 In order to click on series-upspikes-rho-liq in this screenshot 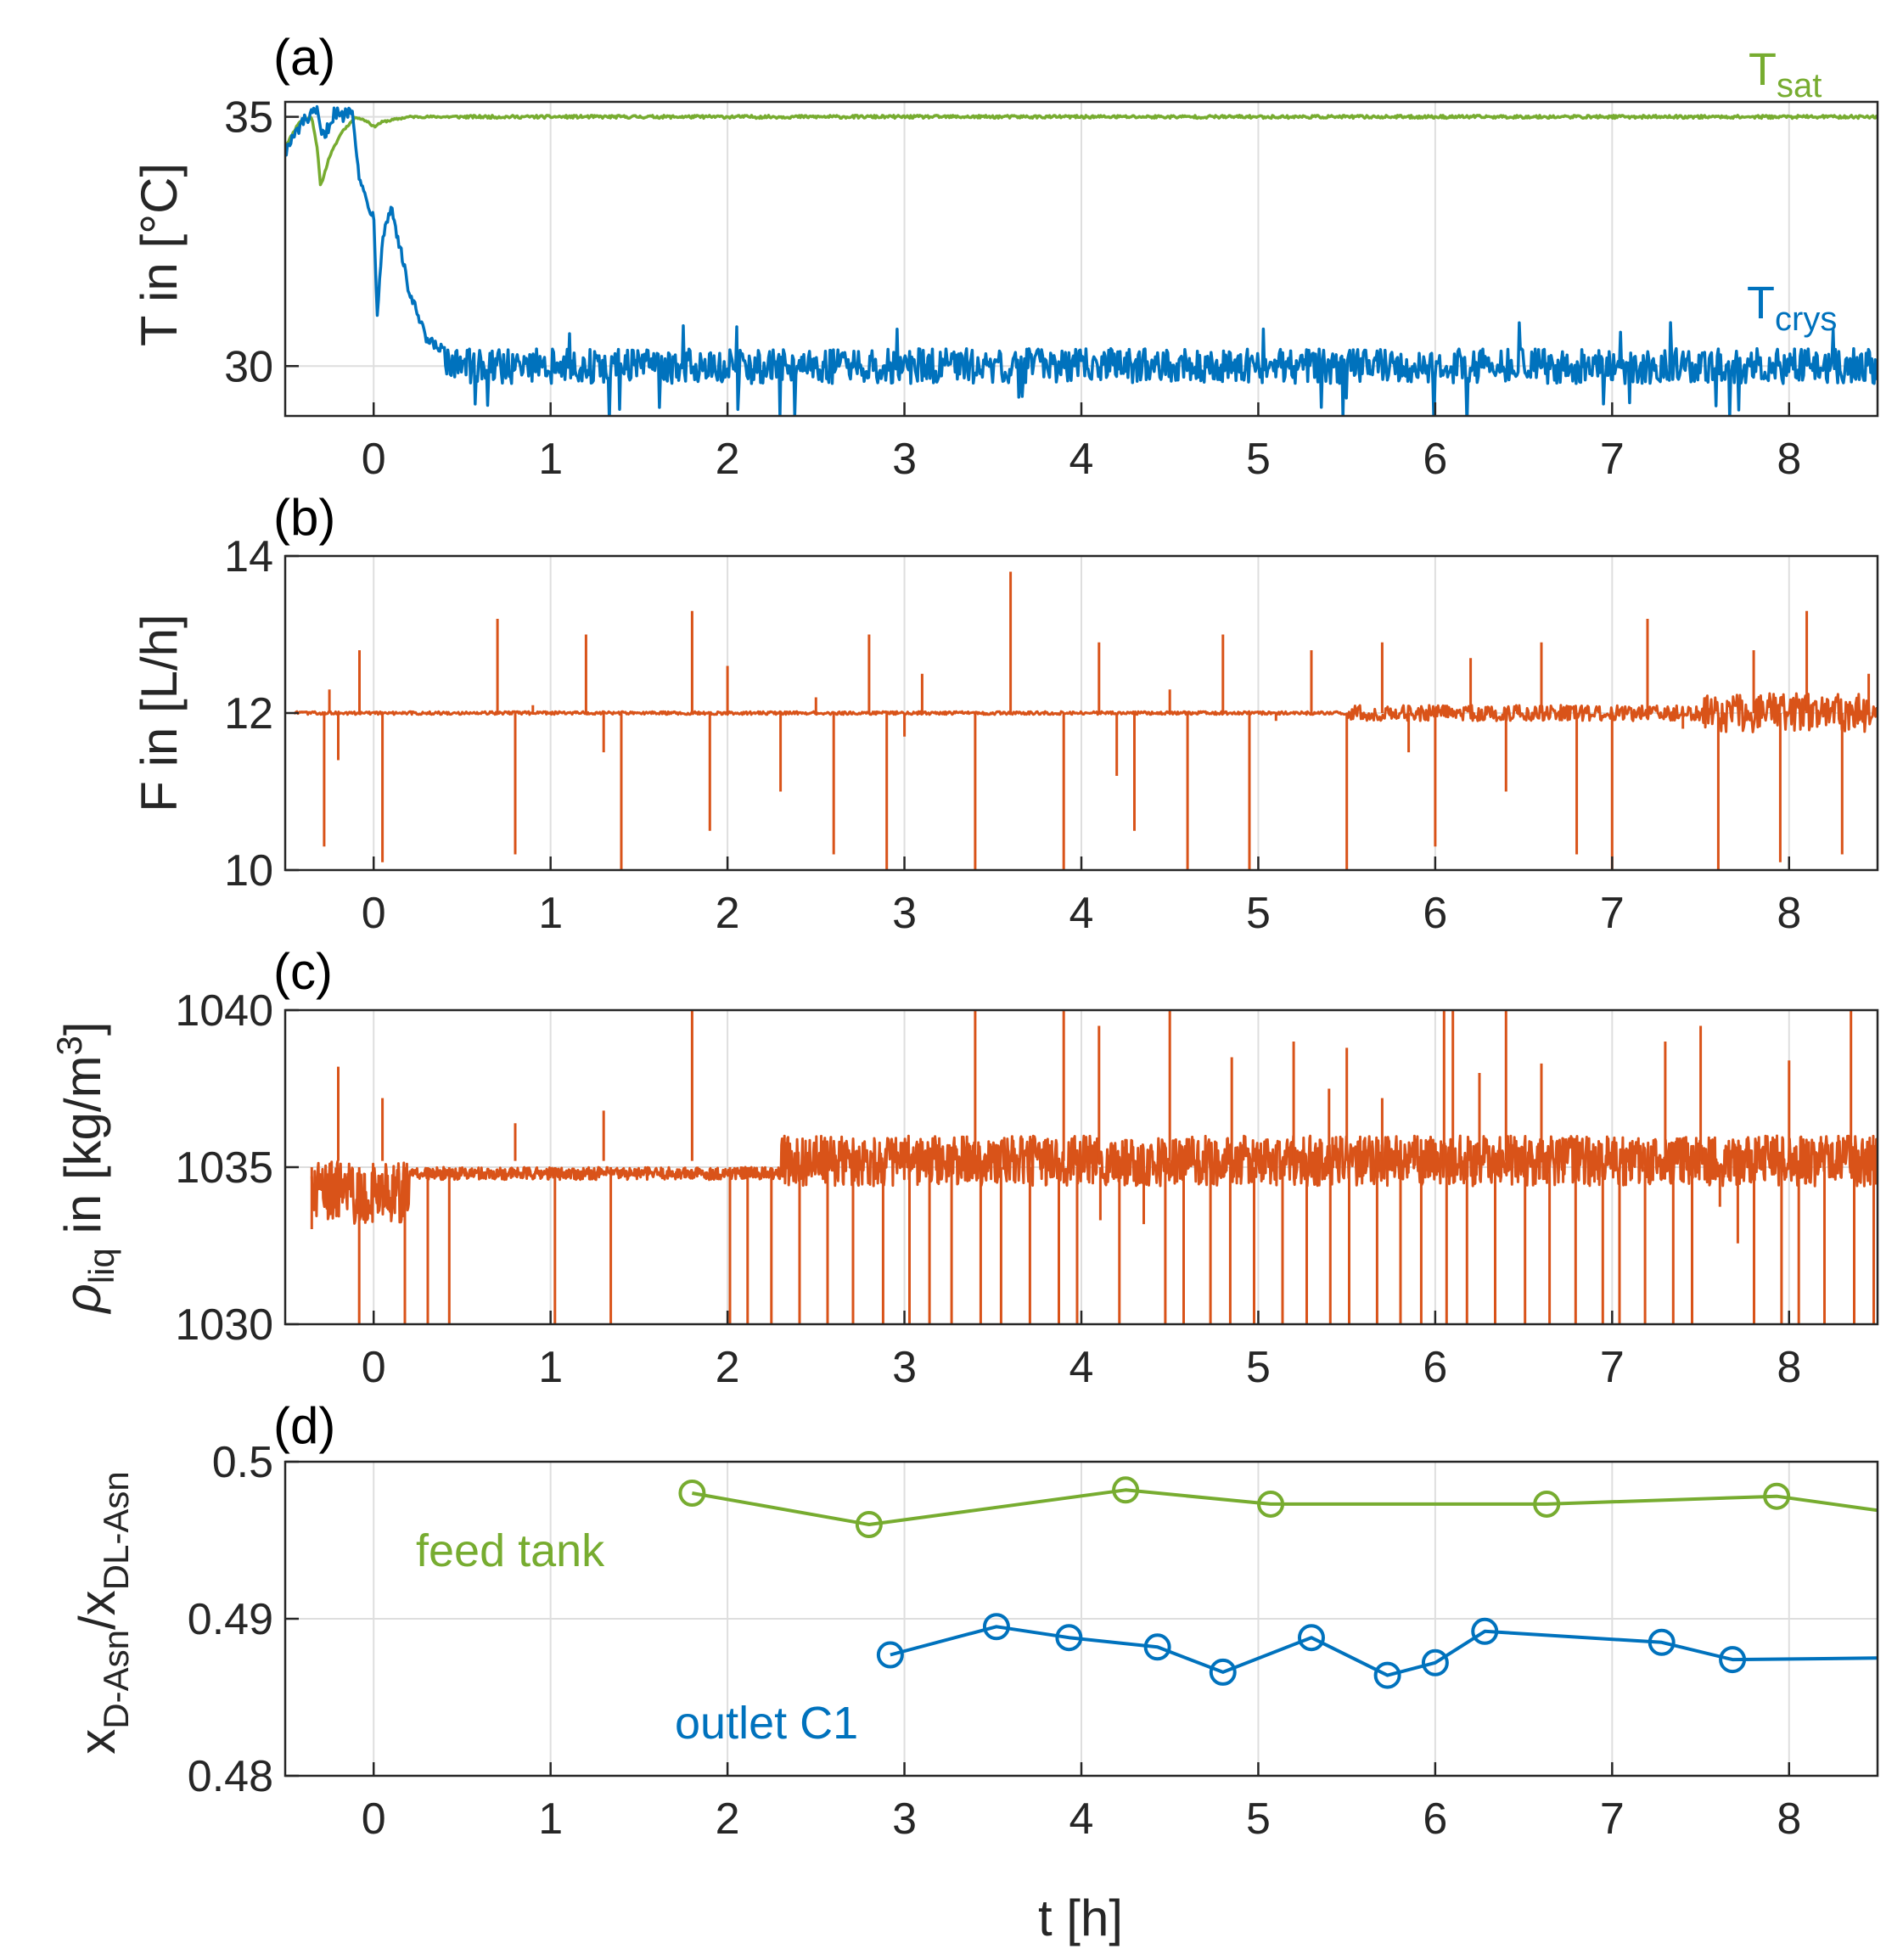, I will do `click(1095, 1085)`.